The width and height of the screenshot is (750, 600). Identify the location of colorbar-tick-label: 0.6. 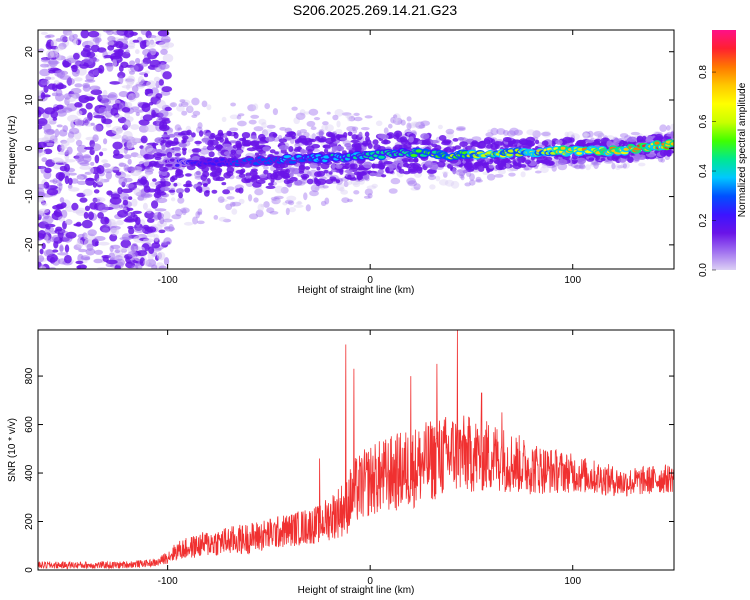
(703, 121).